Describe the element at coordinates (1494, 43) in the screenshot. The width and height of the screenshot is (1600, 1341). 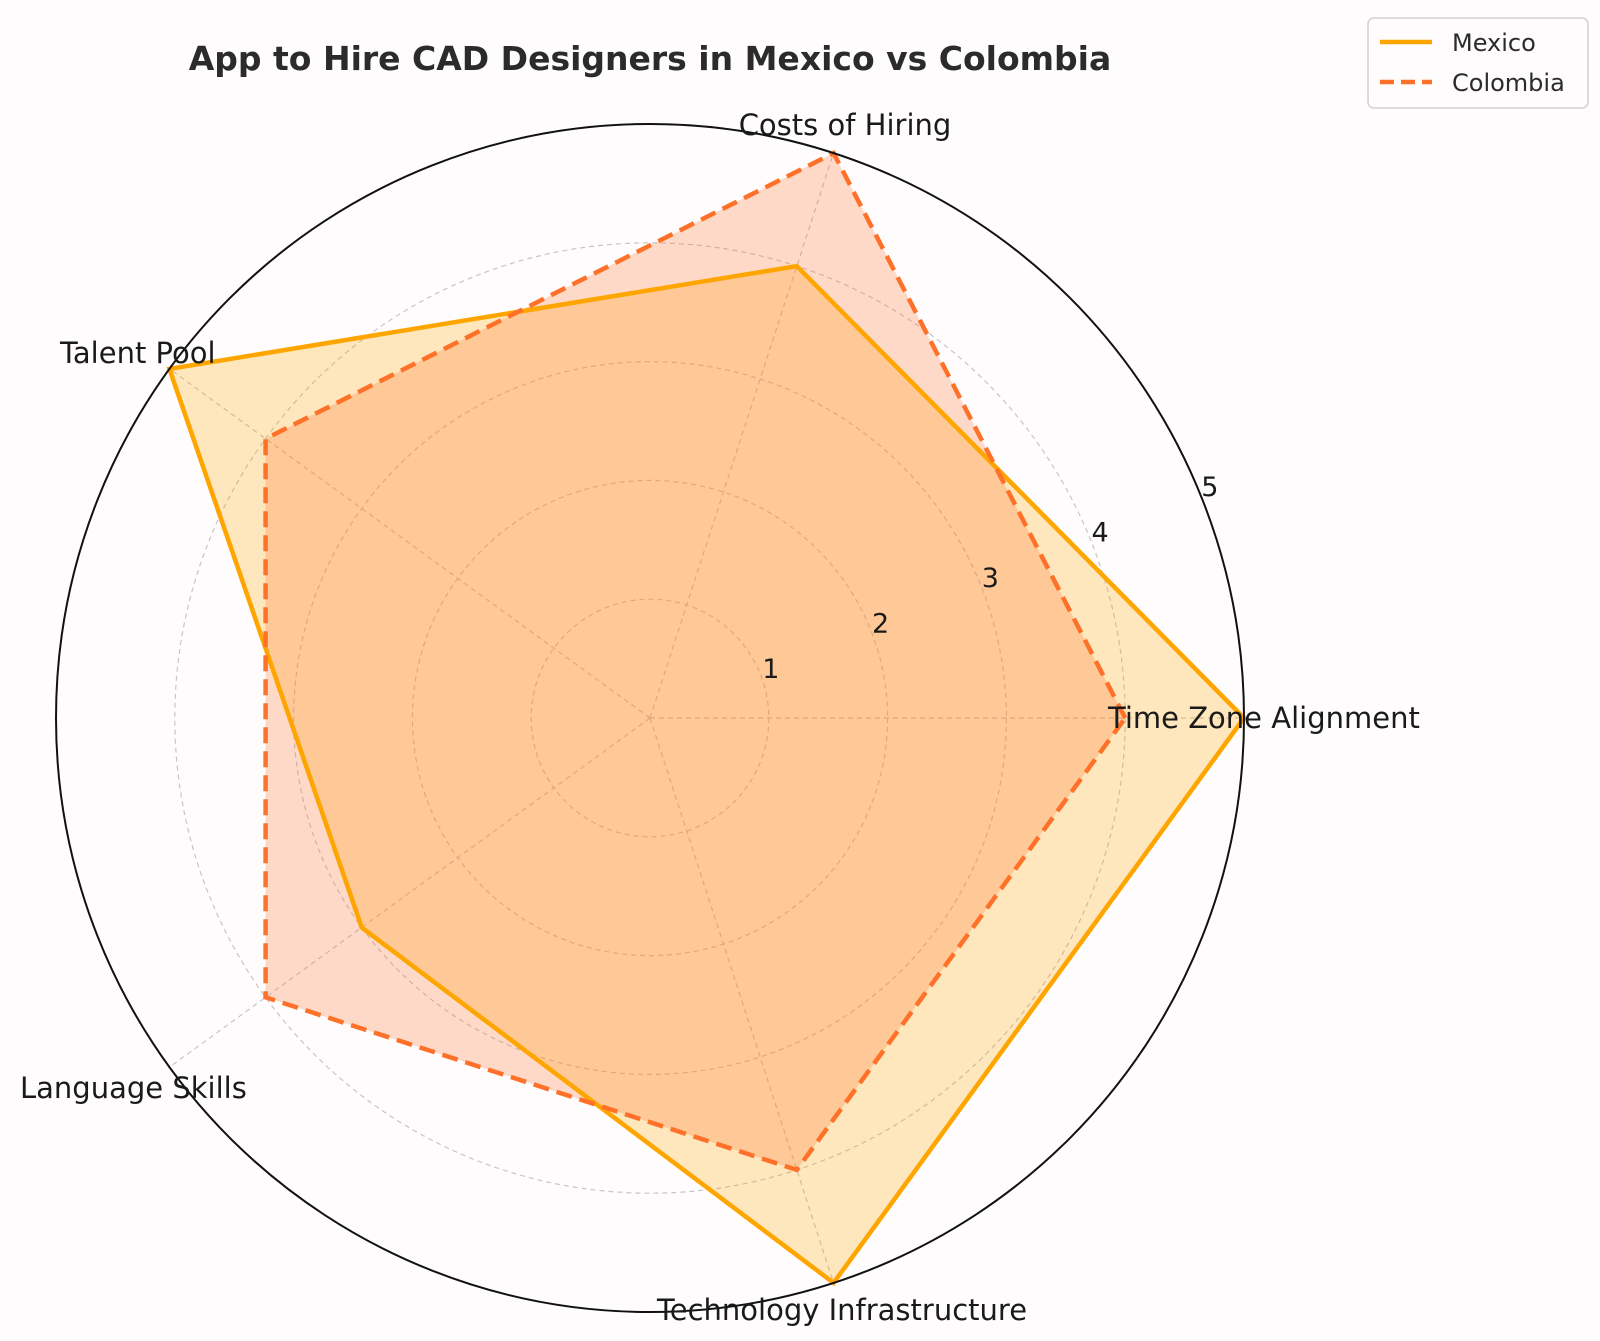
I see `legend-label-mexico: Mexico` at that location.